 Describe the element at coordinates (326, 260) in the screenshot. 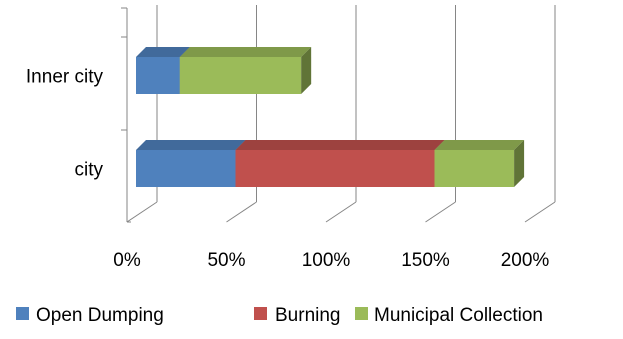

I see `x-tick-label: 100%` at that location.